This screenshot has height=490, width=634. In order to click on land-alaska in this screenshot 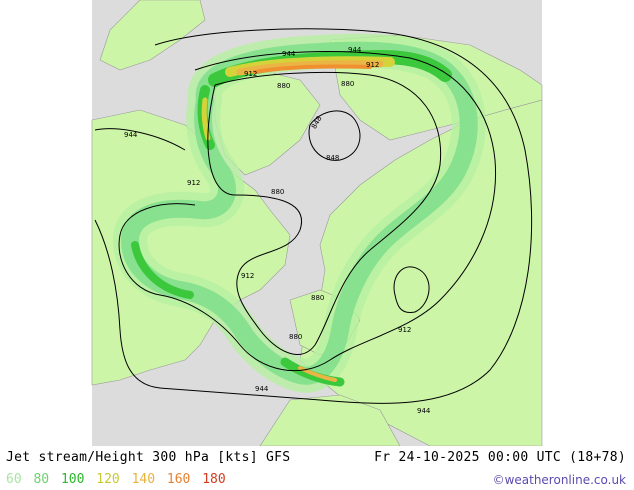, I will do `click(152, 35)`.